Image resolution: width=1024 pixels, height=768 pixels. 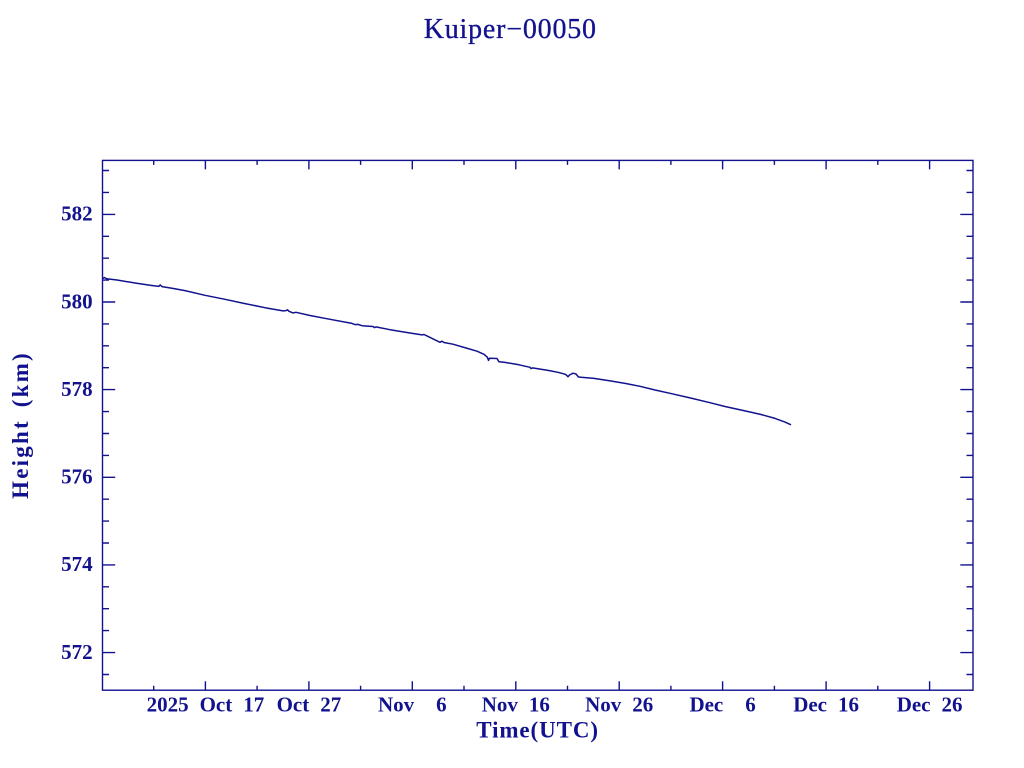 I want to click on svg-text: Dec 26, so click(x=930, y=704).